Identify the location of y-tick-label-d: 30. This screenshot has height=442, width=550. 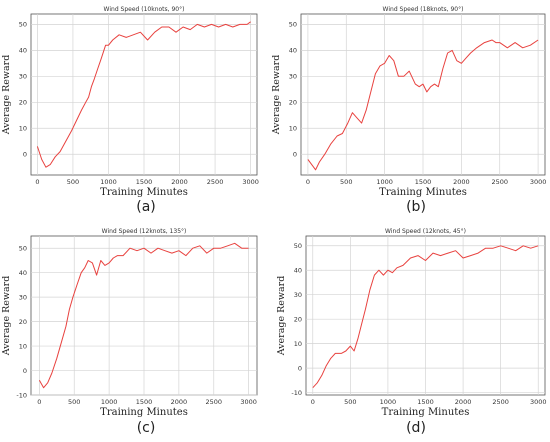
(298, 295).